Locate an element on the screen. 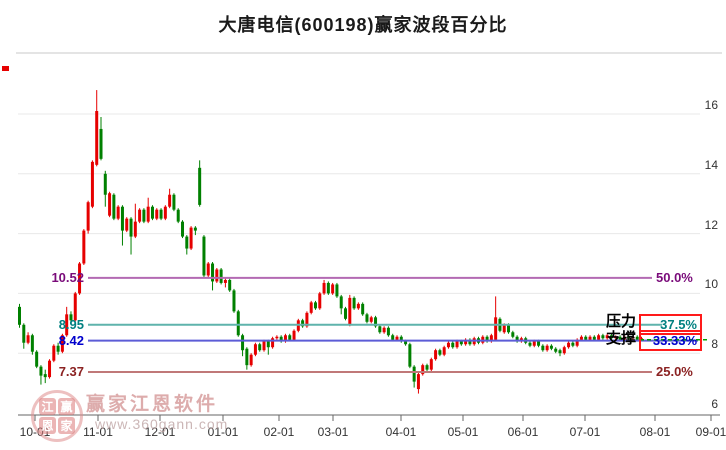 The height and width of the screenshot is (450, 726). support-label: 支撑 is located at coordinates (620, 338).